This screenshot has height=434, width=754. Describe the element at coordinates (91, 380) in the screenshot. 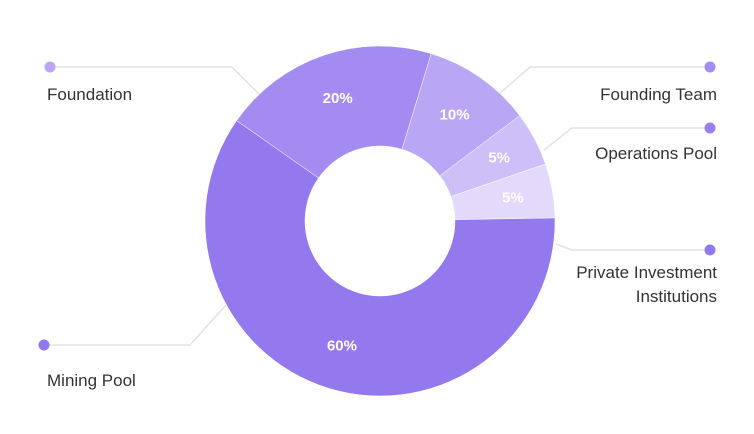

I see `label-mining-pool: Mining Pool` at that location.